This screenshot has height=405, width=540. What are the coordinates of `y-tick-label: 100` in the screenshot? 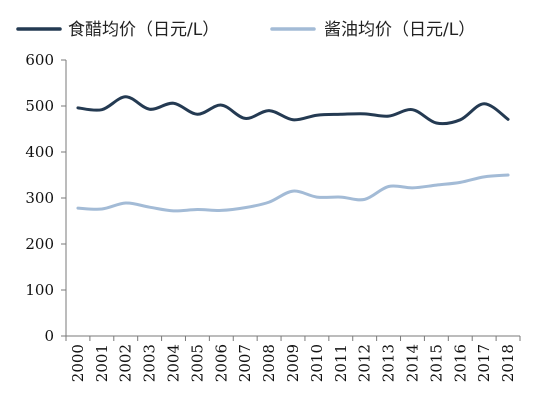 It's located at (39, 290).